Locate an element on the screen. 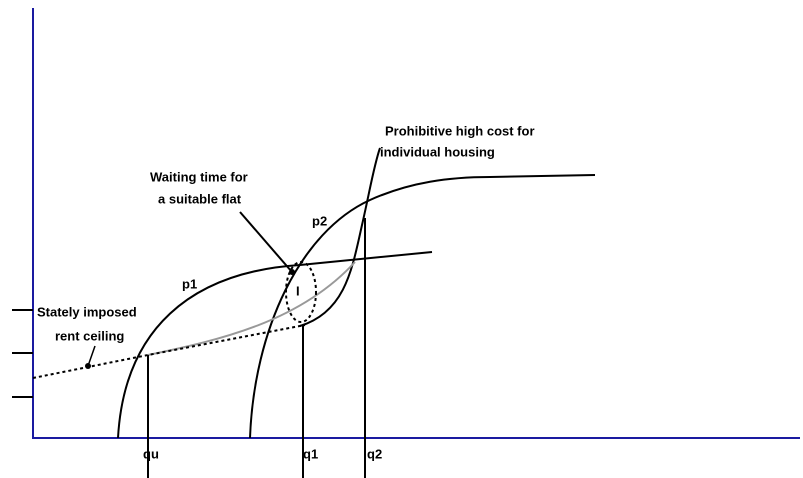  label: Stately imposed is located at coordinates (87, 311).